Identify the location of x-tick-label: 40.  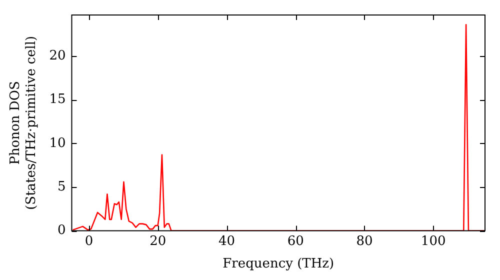
(226, 241).